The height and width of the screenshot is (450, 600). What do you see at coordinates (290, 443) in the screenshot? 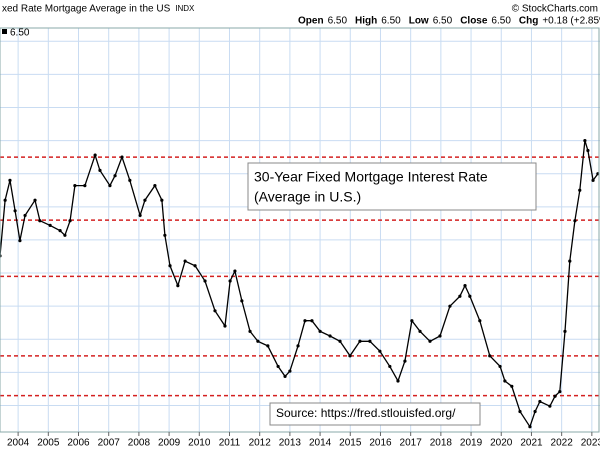
I see `x-tick-label: 2013` at bounding box center [290, 443].